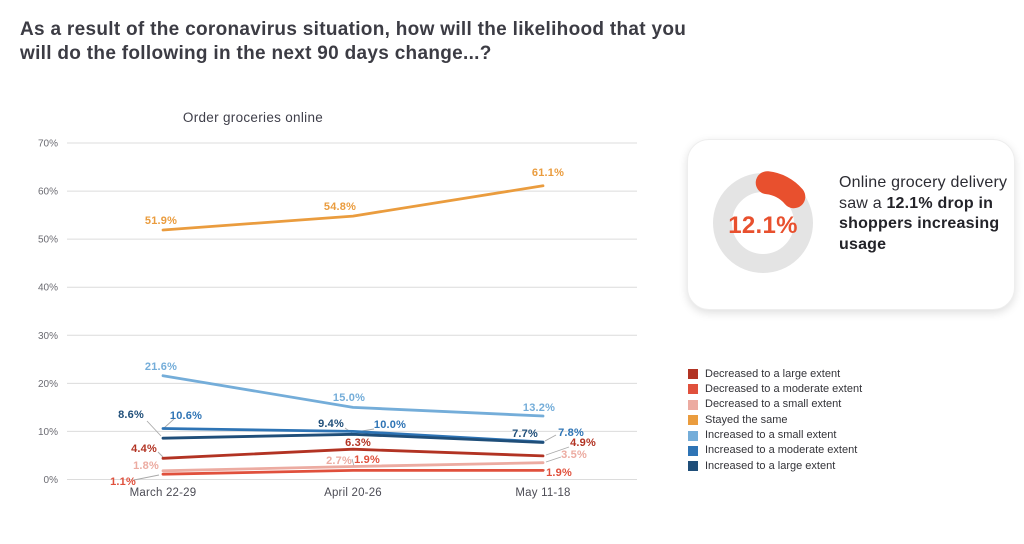  Describe the element at coordinates (746, 419) in the screenshot. I see `legend-label: Stayed the same` at that location.